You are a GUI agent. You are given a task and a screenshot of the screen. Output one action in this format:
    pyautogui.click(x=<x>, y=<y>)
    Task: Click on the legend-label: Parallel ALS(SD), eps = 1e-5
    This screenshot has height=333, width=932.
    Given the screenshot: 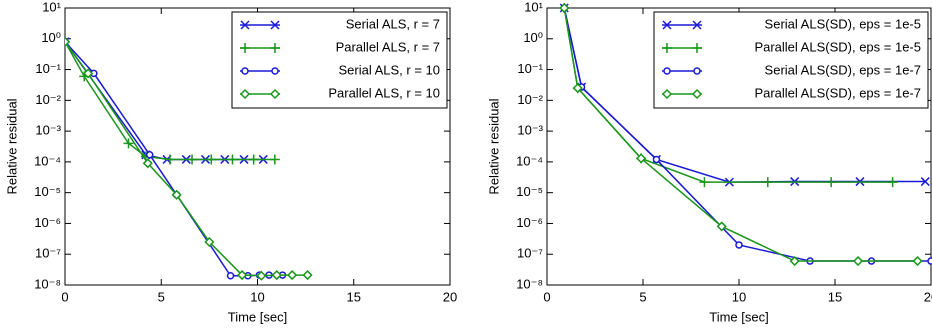 What is the action you would take?
    pyautogui.click(x=837, y=46)
    